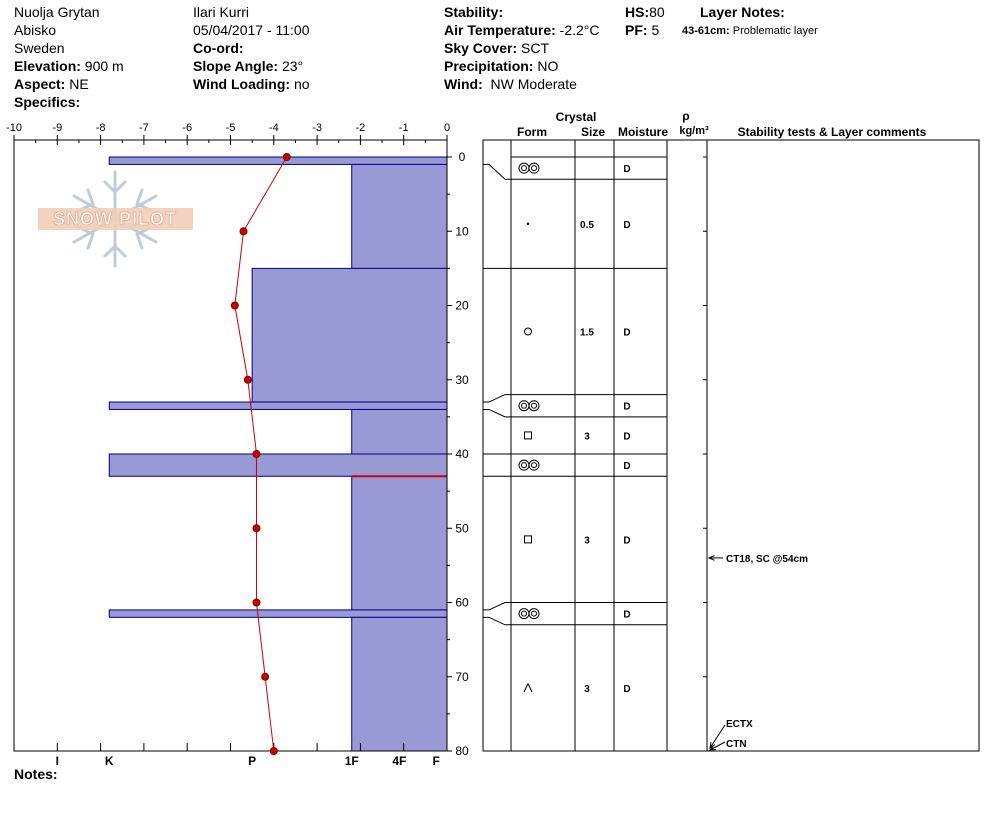 Image resolution: width=994 pixels, height=840 pixels. I want to click on crystal-size: 0.5, so click(587, 225).